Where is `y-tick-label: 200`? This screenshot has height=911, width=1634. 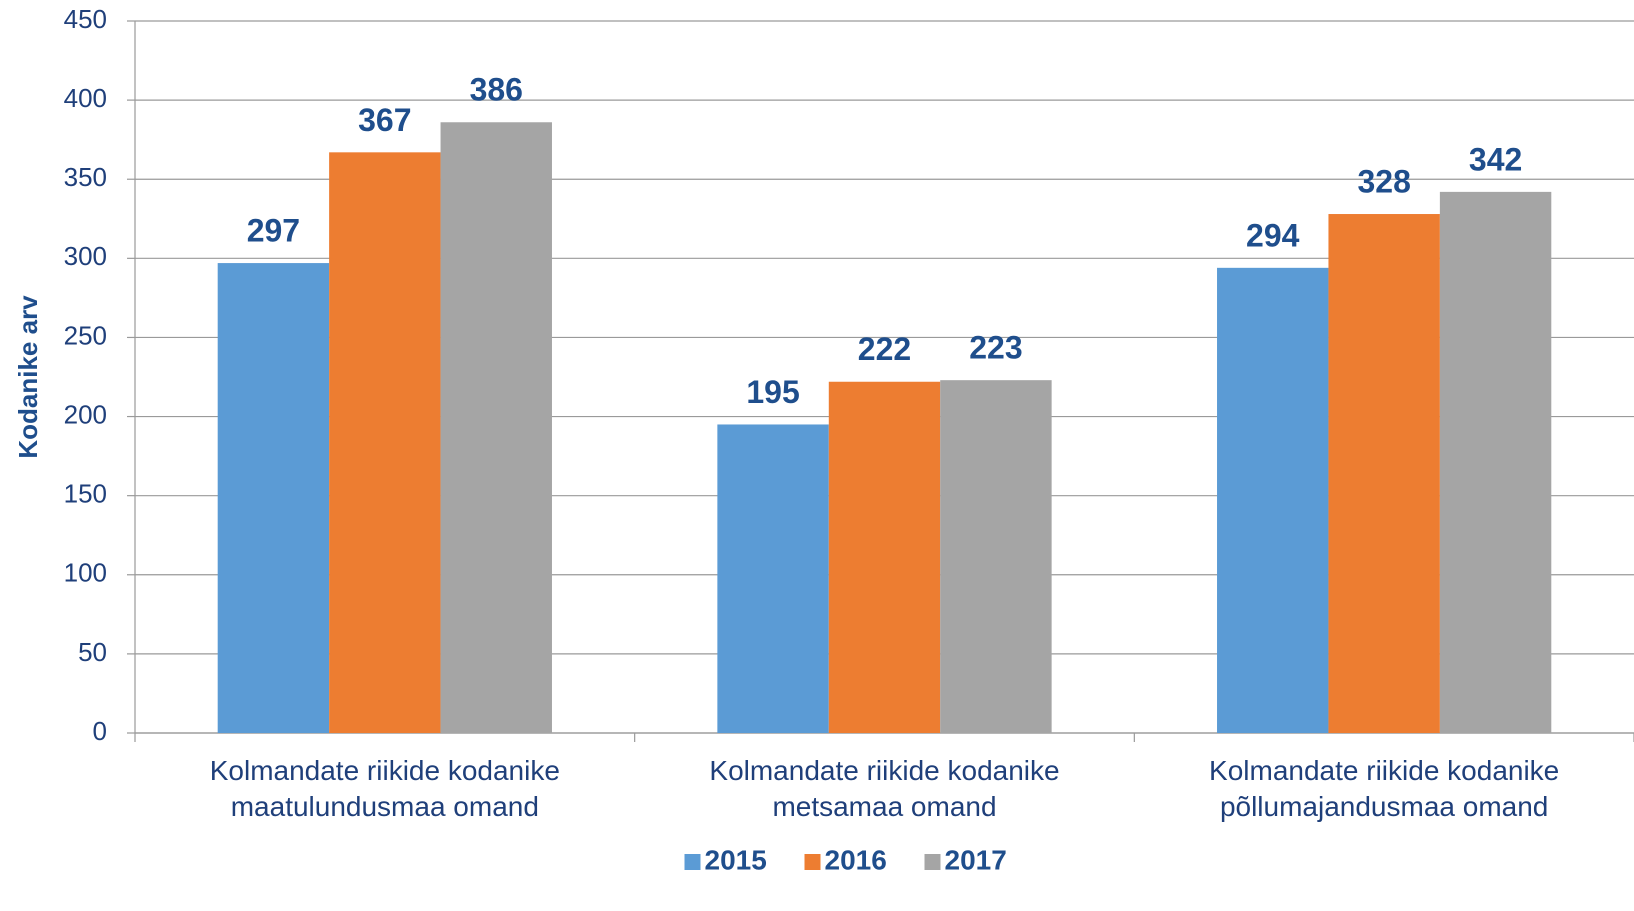 y-tick-label: 200 is located at coordinates (85, 414).